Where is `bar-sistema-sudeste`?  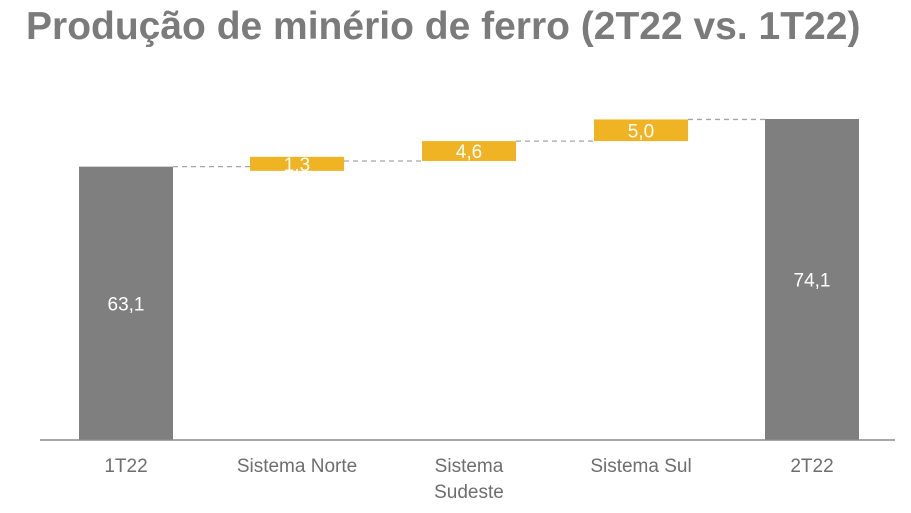
bar-sistema-sudeste is located at coordinates (469, 151).